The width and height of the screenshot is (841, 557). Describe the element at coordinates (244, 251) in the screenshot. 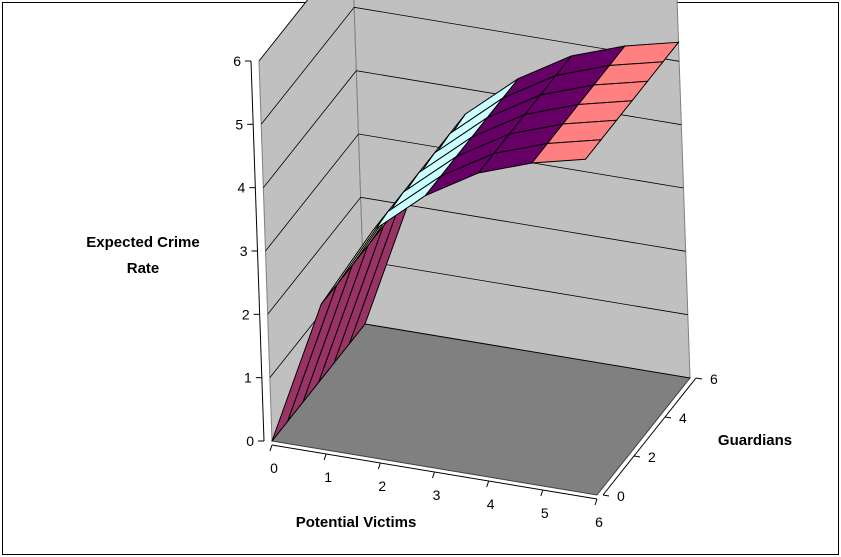

I see `z-tick-label-3: 3` at that location.